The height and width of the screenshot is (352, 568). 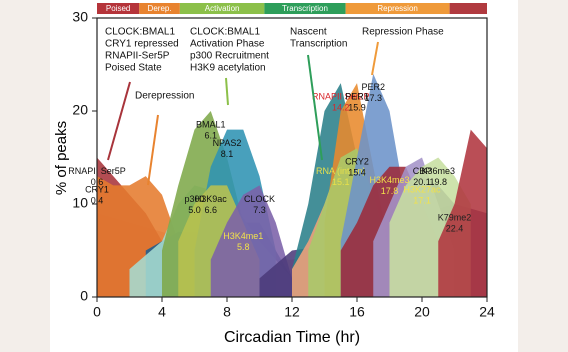 I want to click on x-axis-label: Circadian Time (hr), so click(x=292, y=337).